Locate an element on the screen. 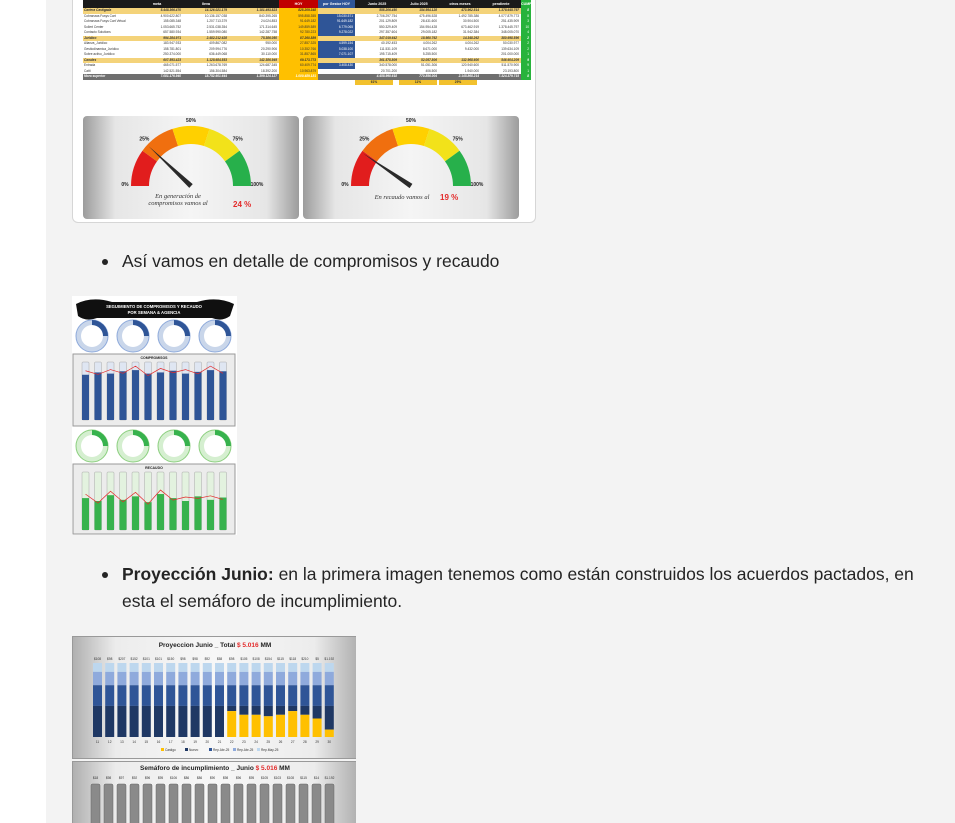  row-value: 4.900.622.807 is located at coordinates (170, 15).